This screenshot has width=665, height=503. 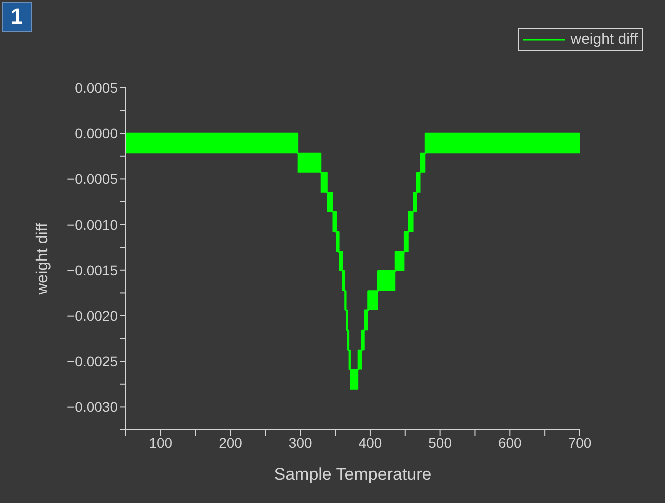 I want to click on y-tick-label: −0.0005, so click(x=92, y=179).